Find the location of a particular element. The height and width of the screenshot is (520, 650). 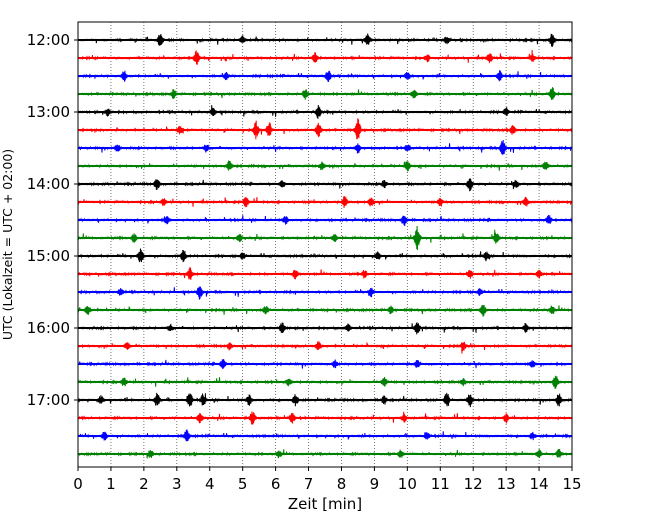

y-tick-label: 15:00 is located at coordinates (48, 256).